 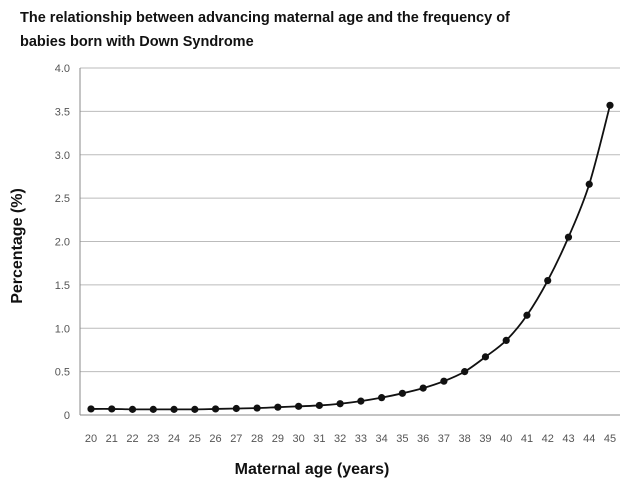 I want to click on y-tick-label: 4.0, so click(x=62, y=69).